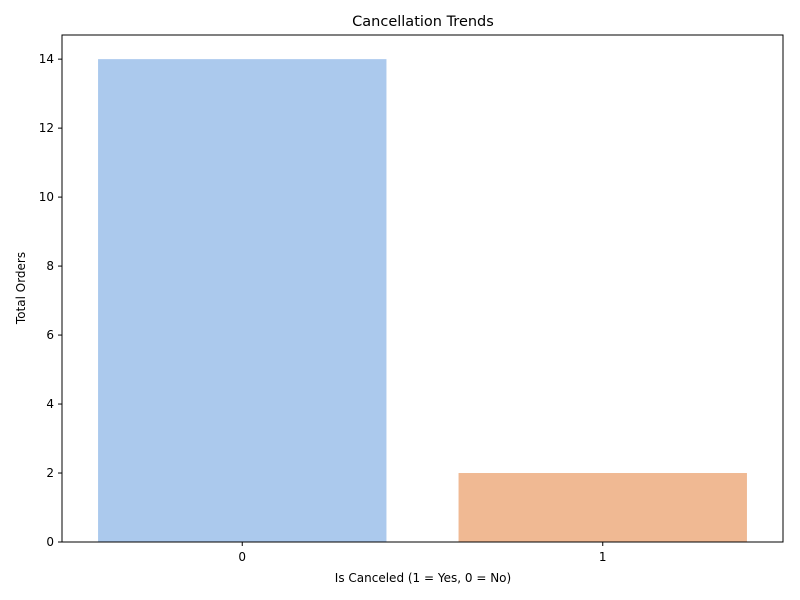 The image size is (800, 600). What do you see at coordinates (50, 335) in the screenshot?
I see `y-tick-label: 6` at bounding box center [50, 335].